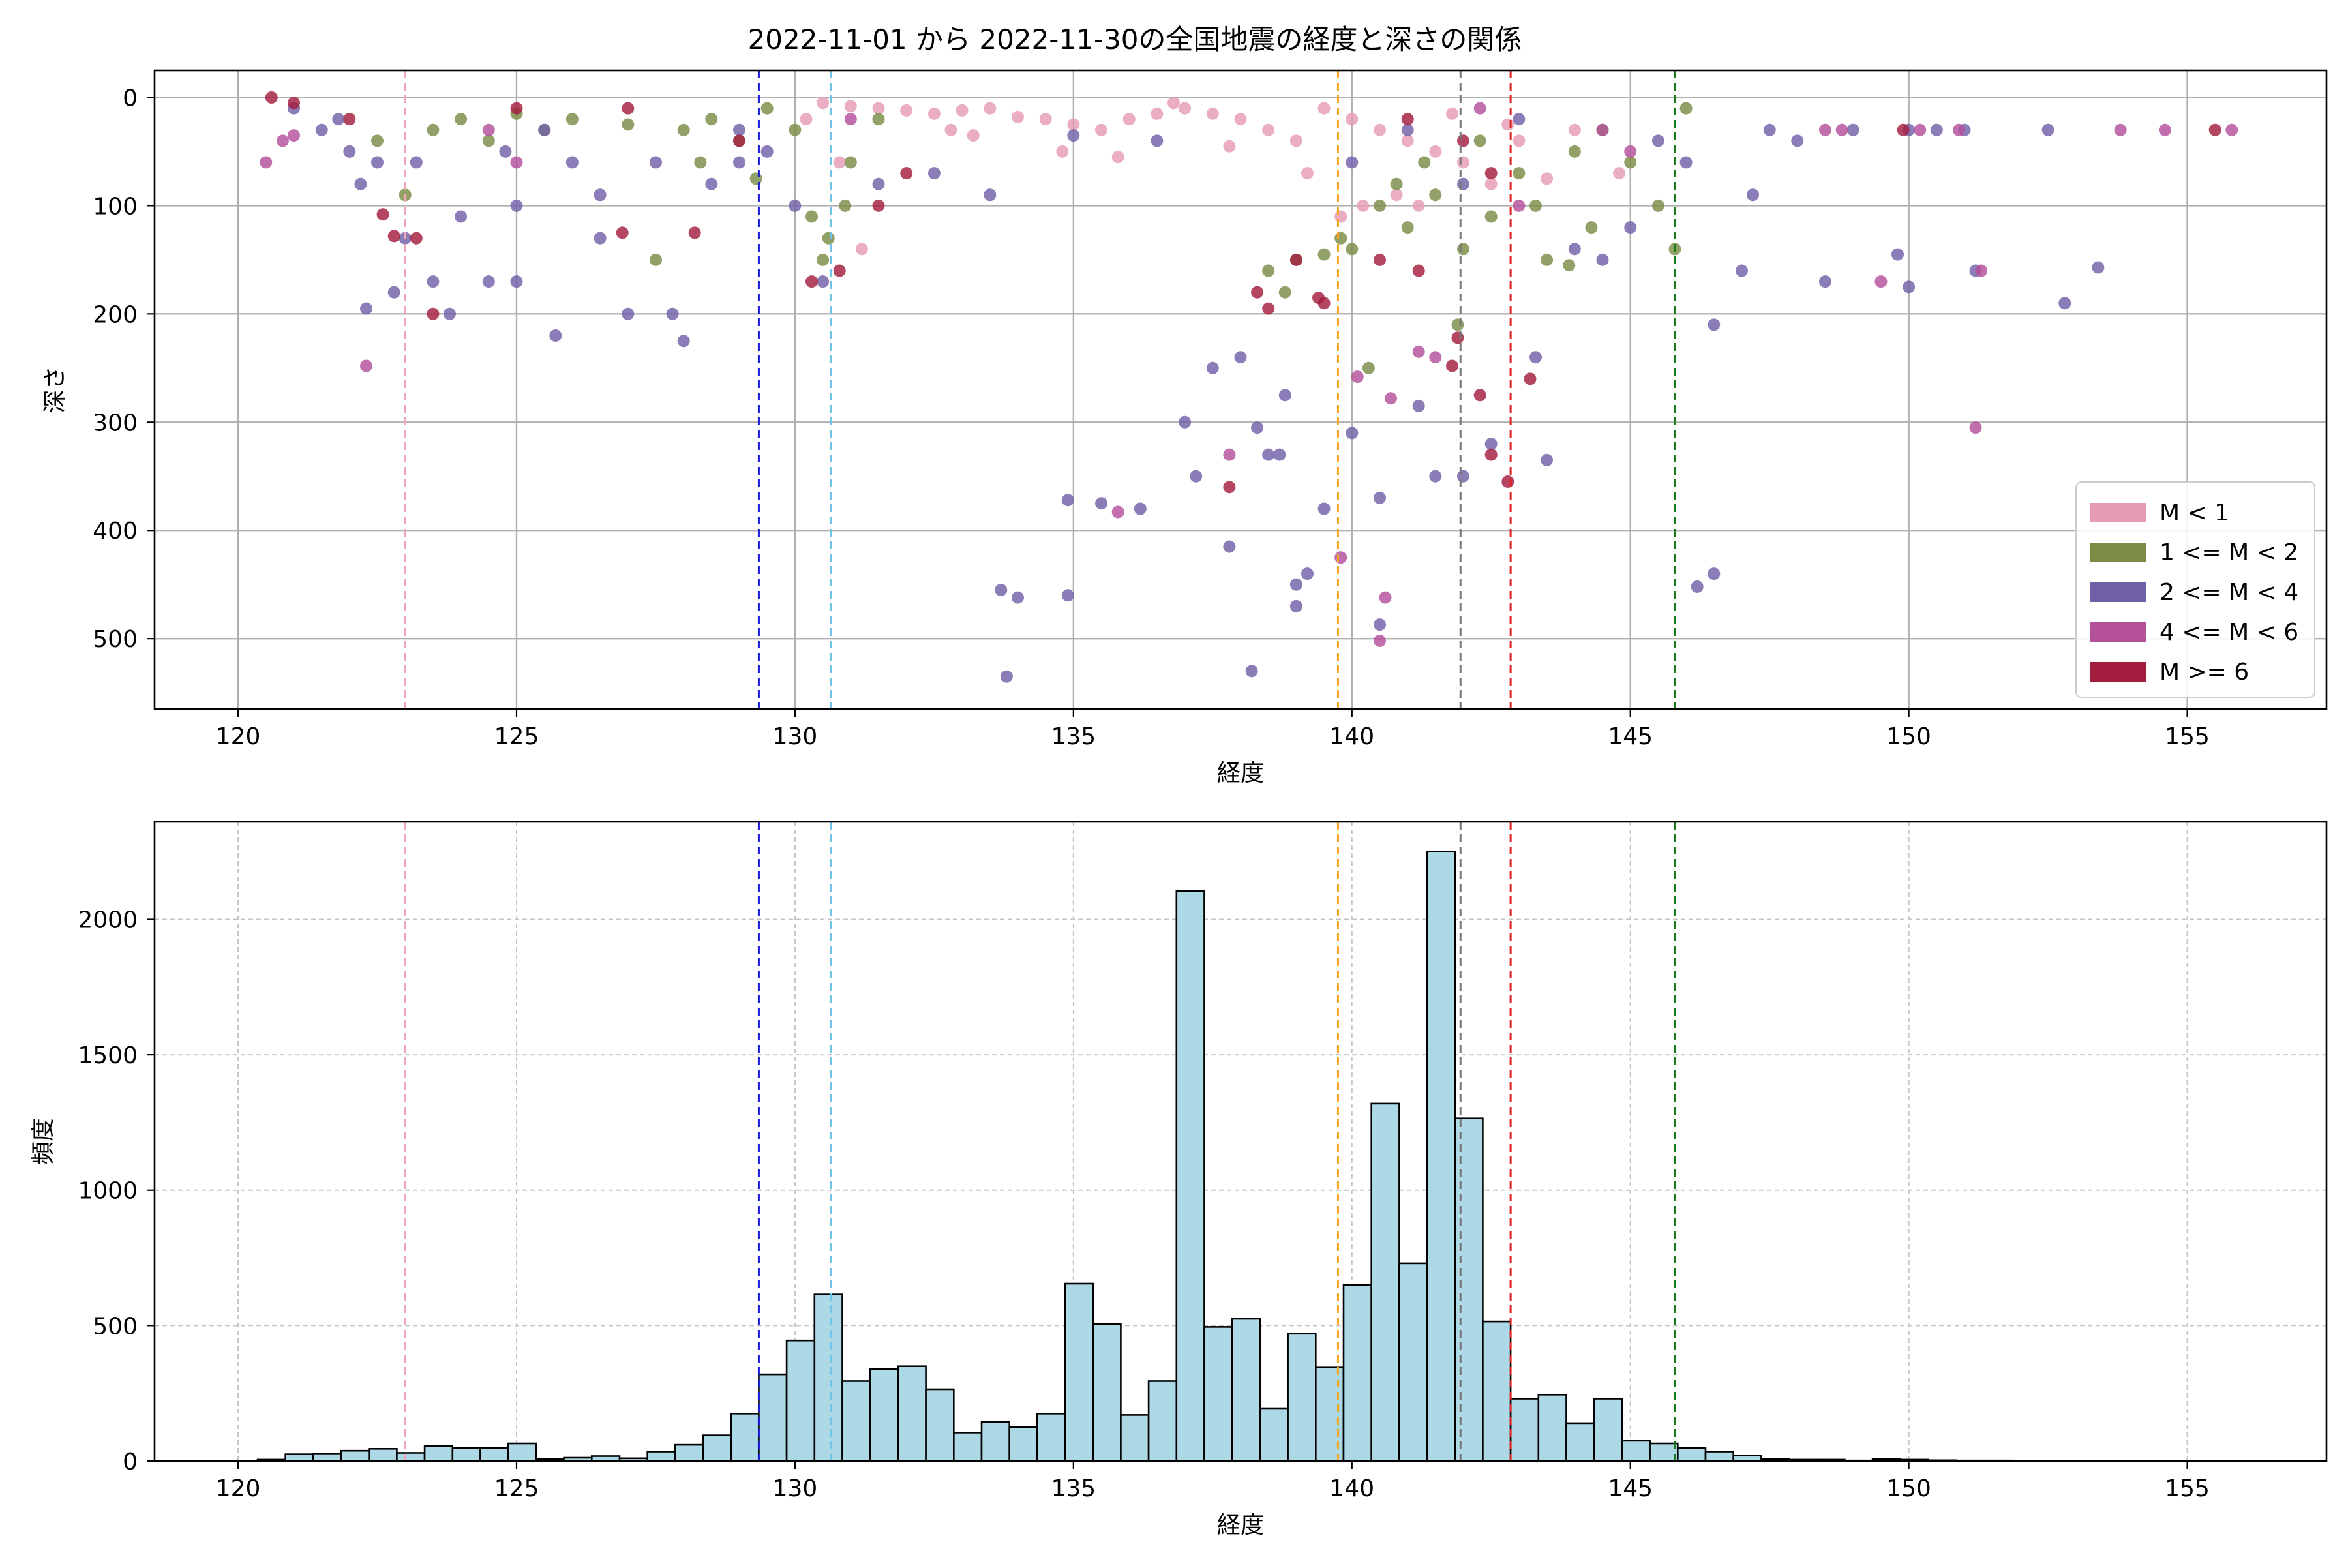 Image resolution: width=2348 pixels, height=1568 pixels. I want to click on x-tick-label: 150, so click(1909, 736).